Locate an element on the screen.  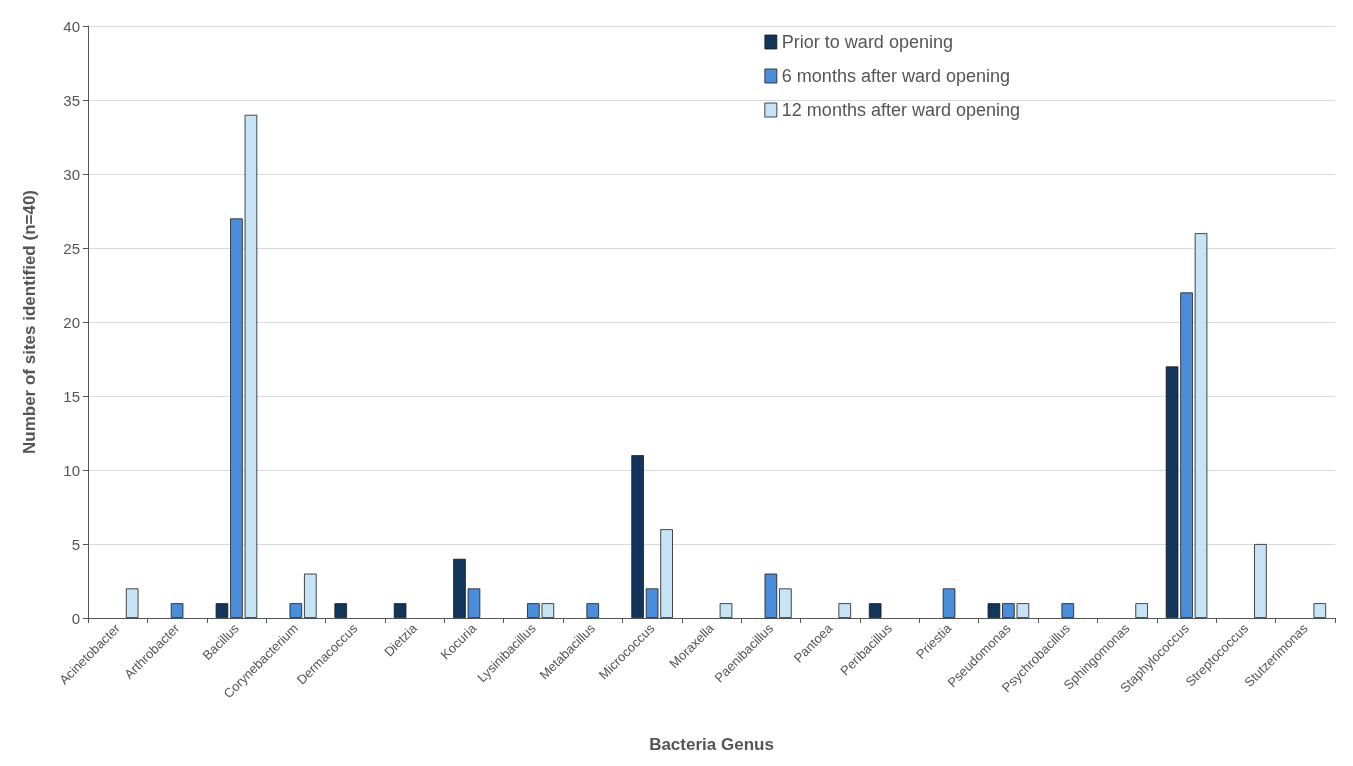
y-tick-label: 5 is located at coordinates (75, 544).